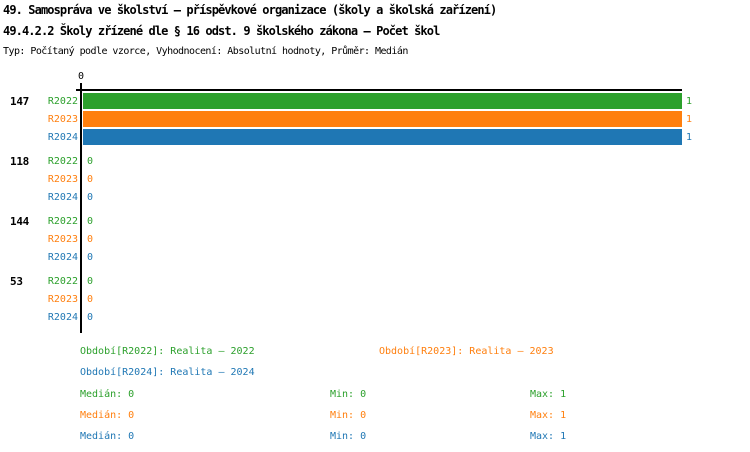 Image resolution: width=750 pixels, height=452 pixels. What do you see at coordinates (167, 351) in the screenshot?
I see `legend-item-r2022: Období[R2022]: Realita – 2022` at bounding box center [167, 351].